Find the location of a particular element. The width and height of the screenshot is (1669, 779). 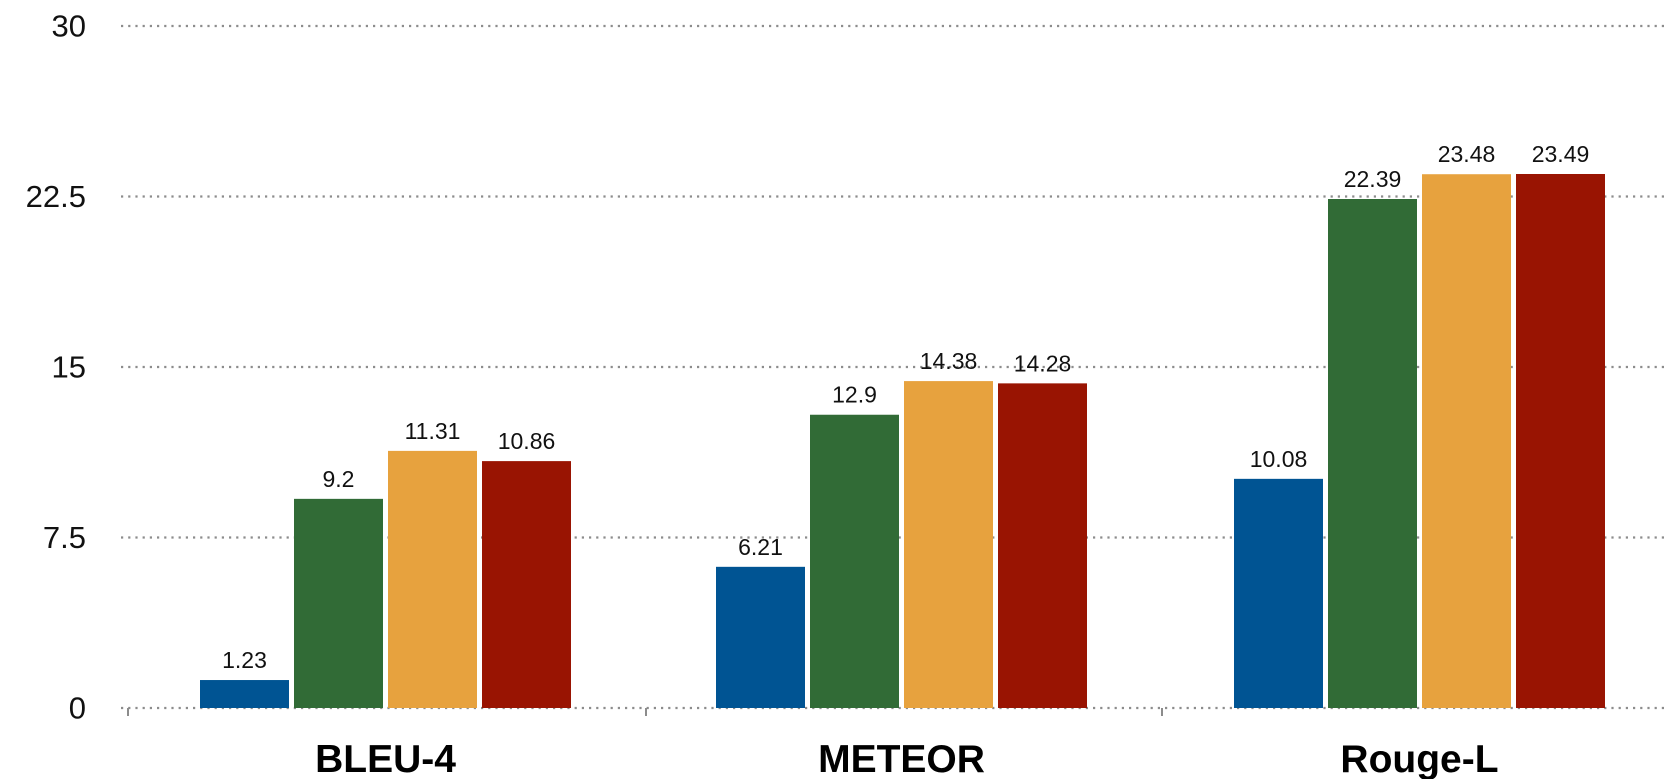

y-axis-tick-labels: 0 7.5 15 22.5 30 is located at coordinates (56, 367).